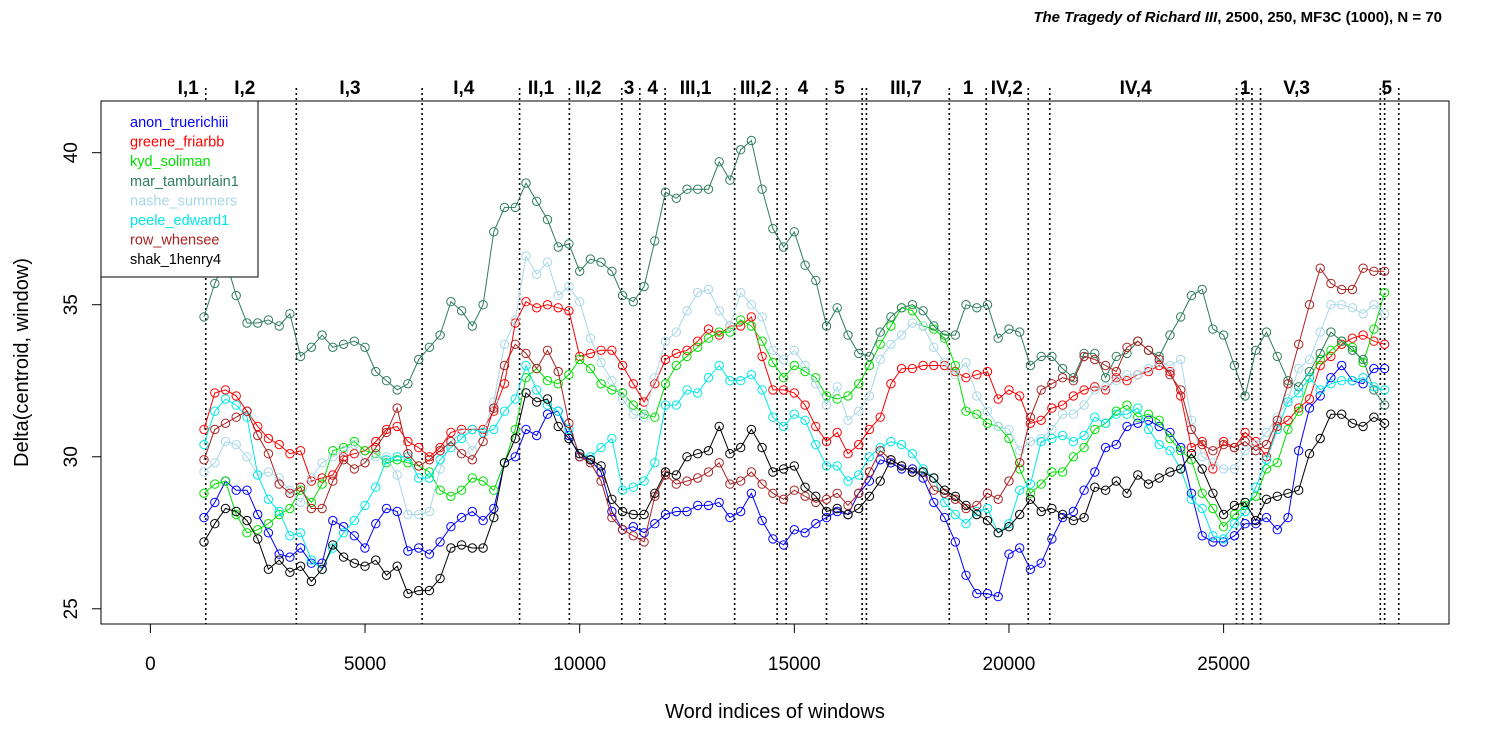 The width and height of the screenshot is (1500, 750). What do you see at coordinates (179, 189) in the screenshot?
I see `legend-box` at bounding box center [179, 189].